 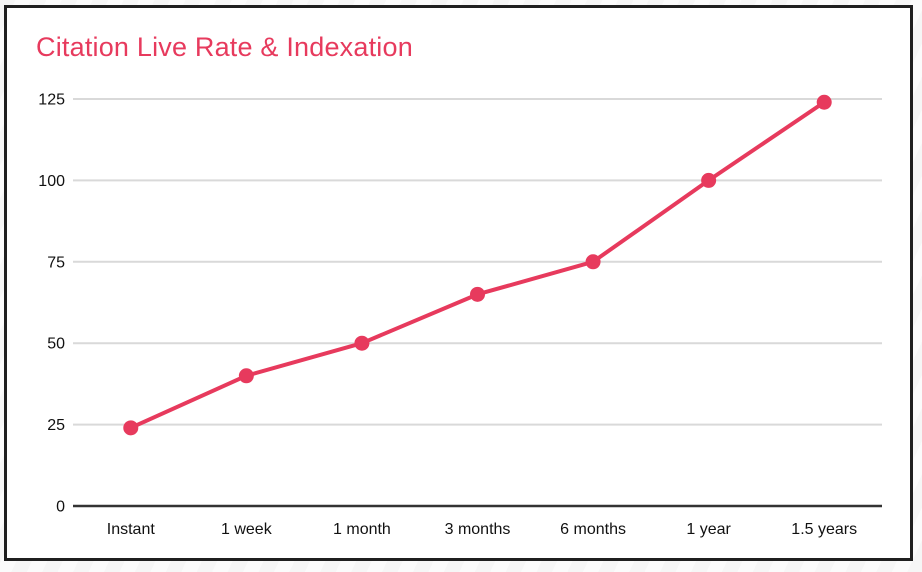 I want to click on y-tick-label: 125, so click(x=51, y=100).